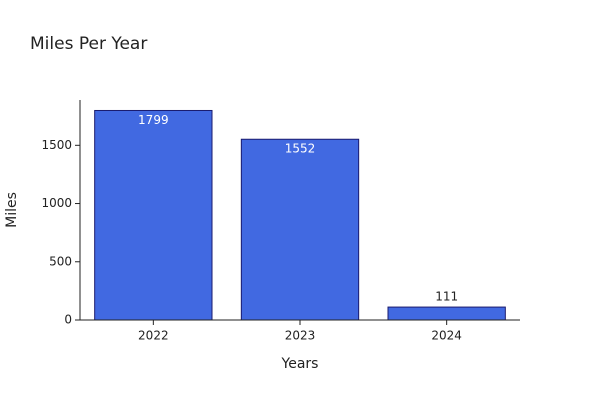 This screenshot has width=600, height=400. Describe the element at coordinates (446, 336) in the screenshot. I see `x-tick-label: 2024` at that location.